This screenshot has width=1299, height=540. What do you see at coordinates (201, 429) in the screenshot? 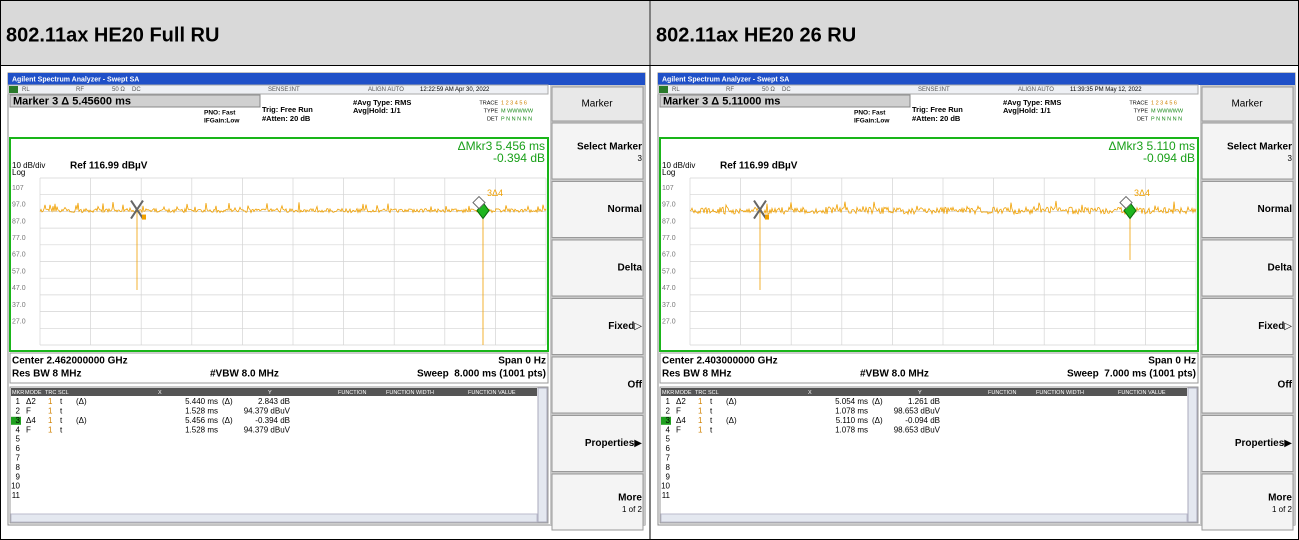
I see `table-cell: 1.528 ms` at bounding box center [201, 429].